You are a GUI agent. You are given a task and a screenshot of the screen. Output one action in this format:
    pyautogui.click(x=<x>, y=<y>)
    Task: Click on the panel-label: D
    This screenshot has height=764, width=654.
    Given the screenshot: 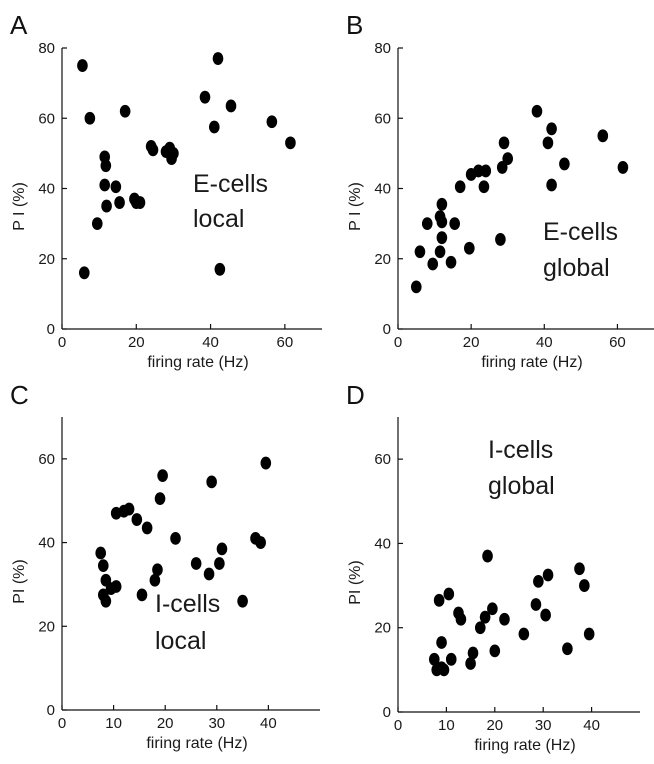 What is the action you would take?
    pyautogui.click(x=355, y=395)
    